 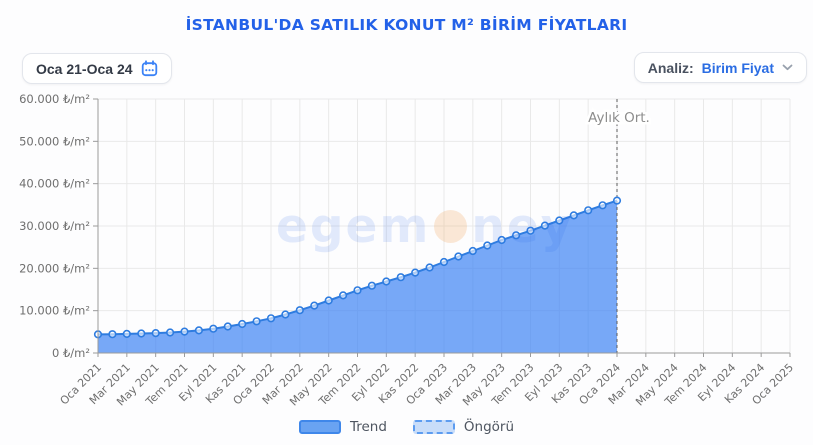 I want to click on analysis-select: Analiz: Birim Fiyat, so click(x=720, y=67).